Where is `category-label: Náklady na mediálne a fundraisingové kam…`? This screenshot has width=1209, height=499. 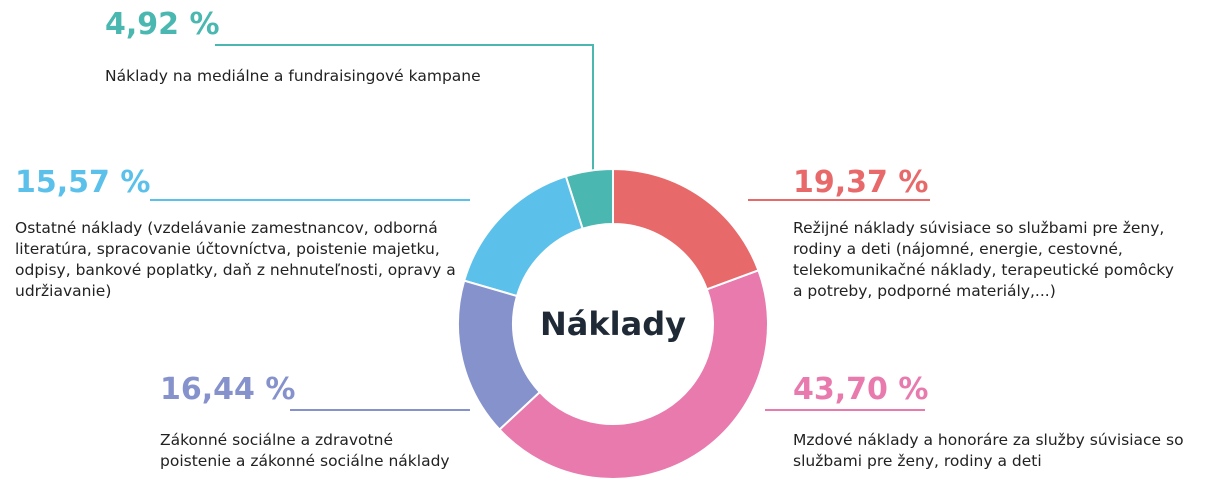 category-label: Náklady na mediálne a fundraisingové kam… is located at coordinates (293, 76).